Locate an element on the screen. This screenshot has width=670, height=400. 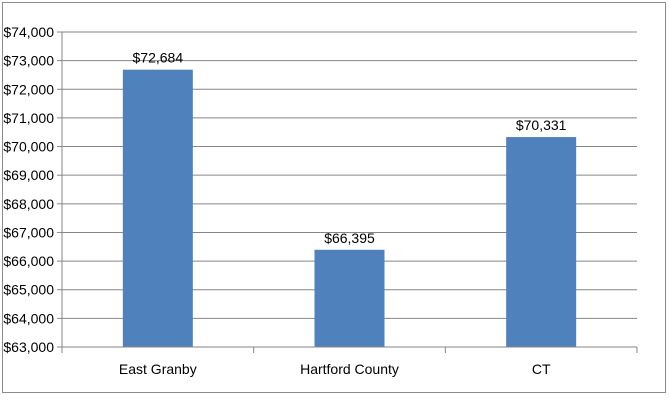
y-tick-label: $63,000 is located at coordinates (28, 347).